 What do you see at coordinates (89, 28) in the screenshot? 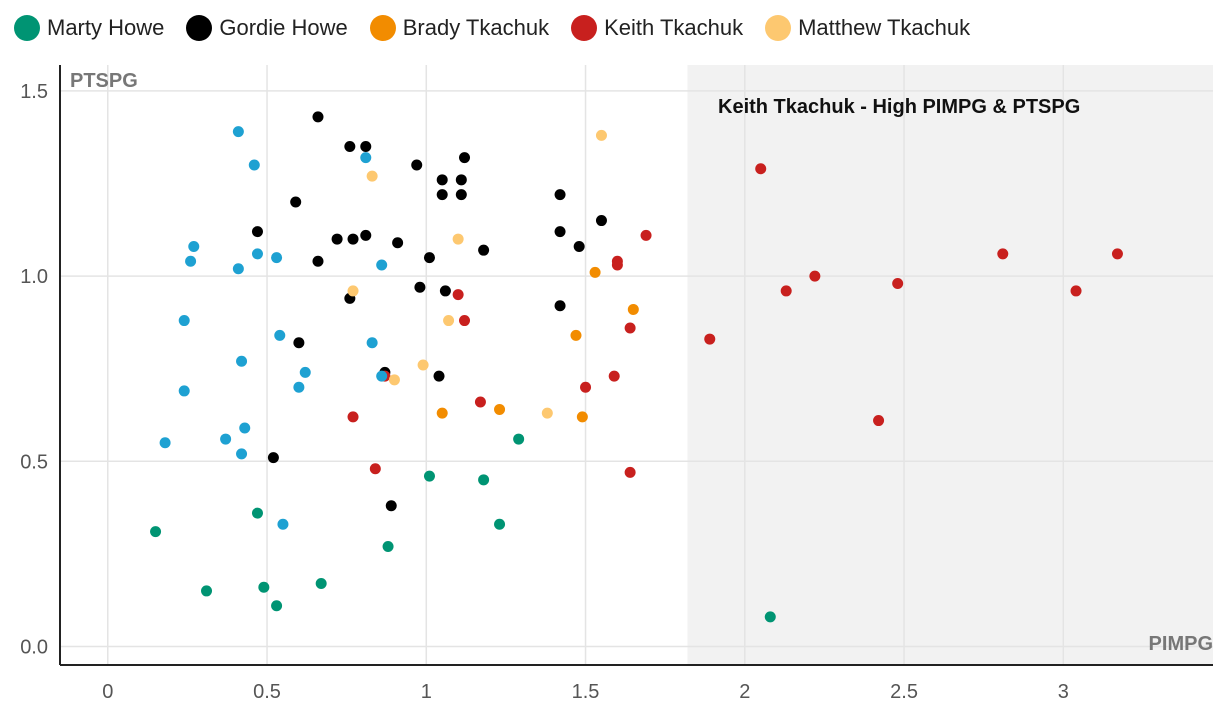
I see `legend-item-marty-howe: Marty Howe` at bounding box center [89, 28].